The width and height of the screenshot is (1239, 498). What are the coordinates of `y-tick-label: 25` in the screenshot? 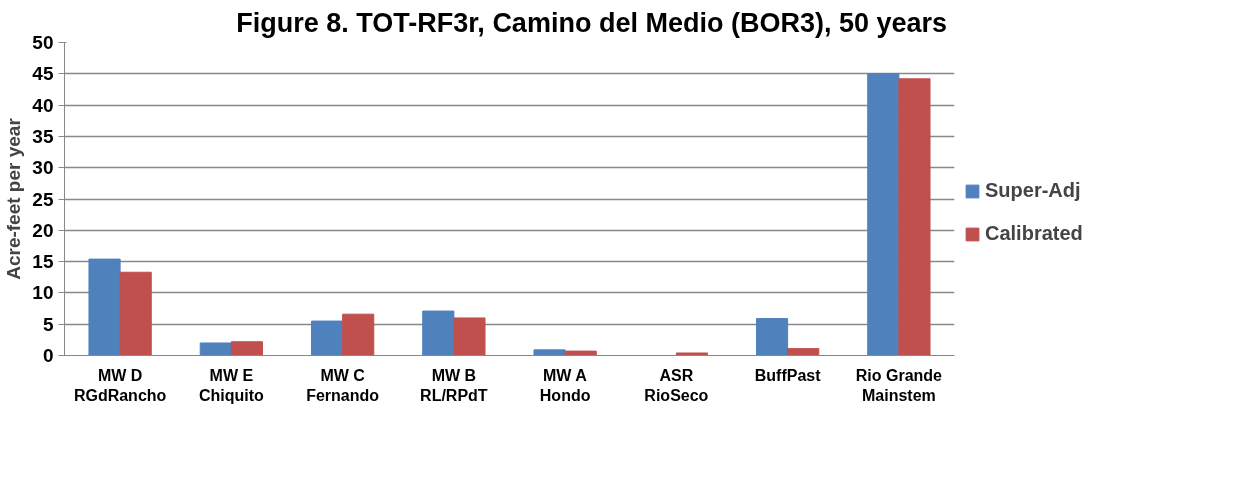 It's located at (43, 199).